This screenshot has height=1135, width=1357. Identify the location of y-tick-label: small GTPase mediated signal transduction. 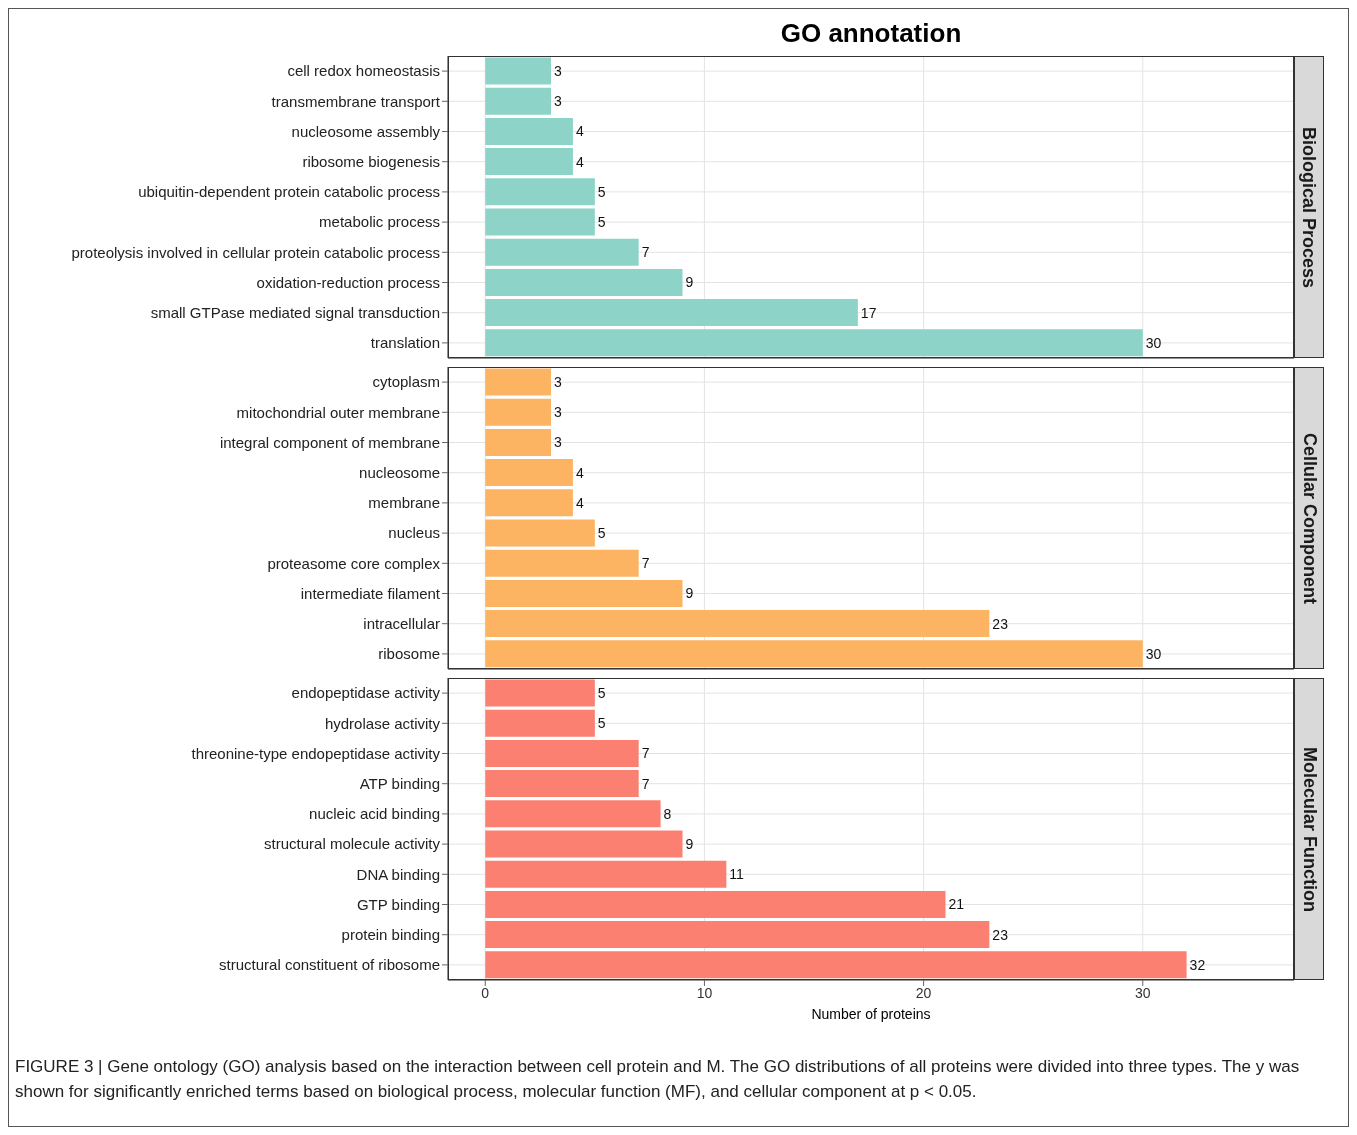
(295, 313).